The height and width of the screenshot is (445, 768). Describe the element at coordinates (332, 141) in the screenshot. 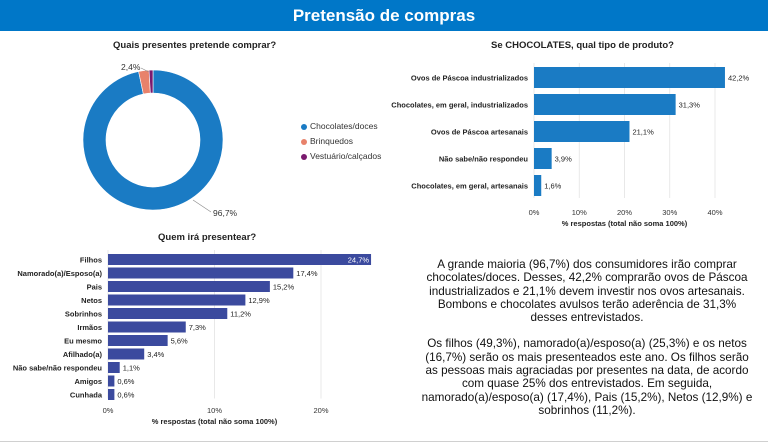

I see `legend-label-1: Brinquedos` at that location.